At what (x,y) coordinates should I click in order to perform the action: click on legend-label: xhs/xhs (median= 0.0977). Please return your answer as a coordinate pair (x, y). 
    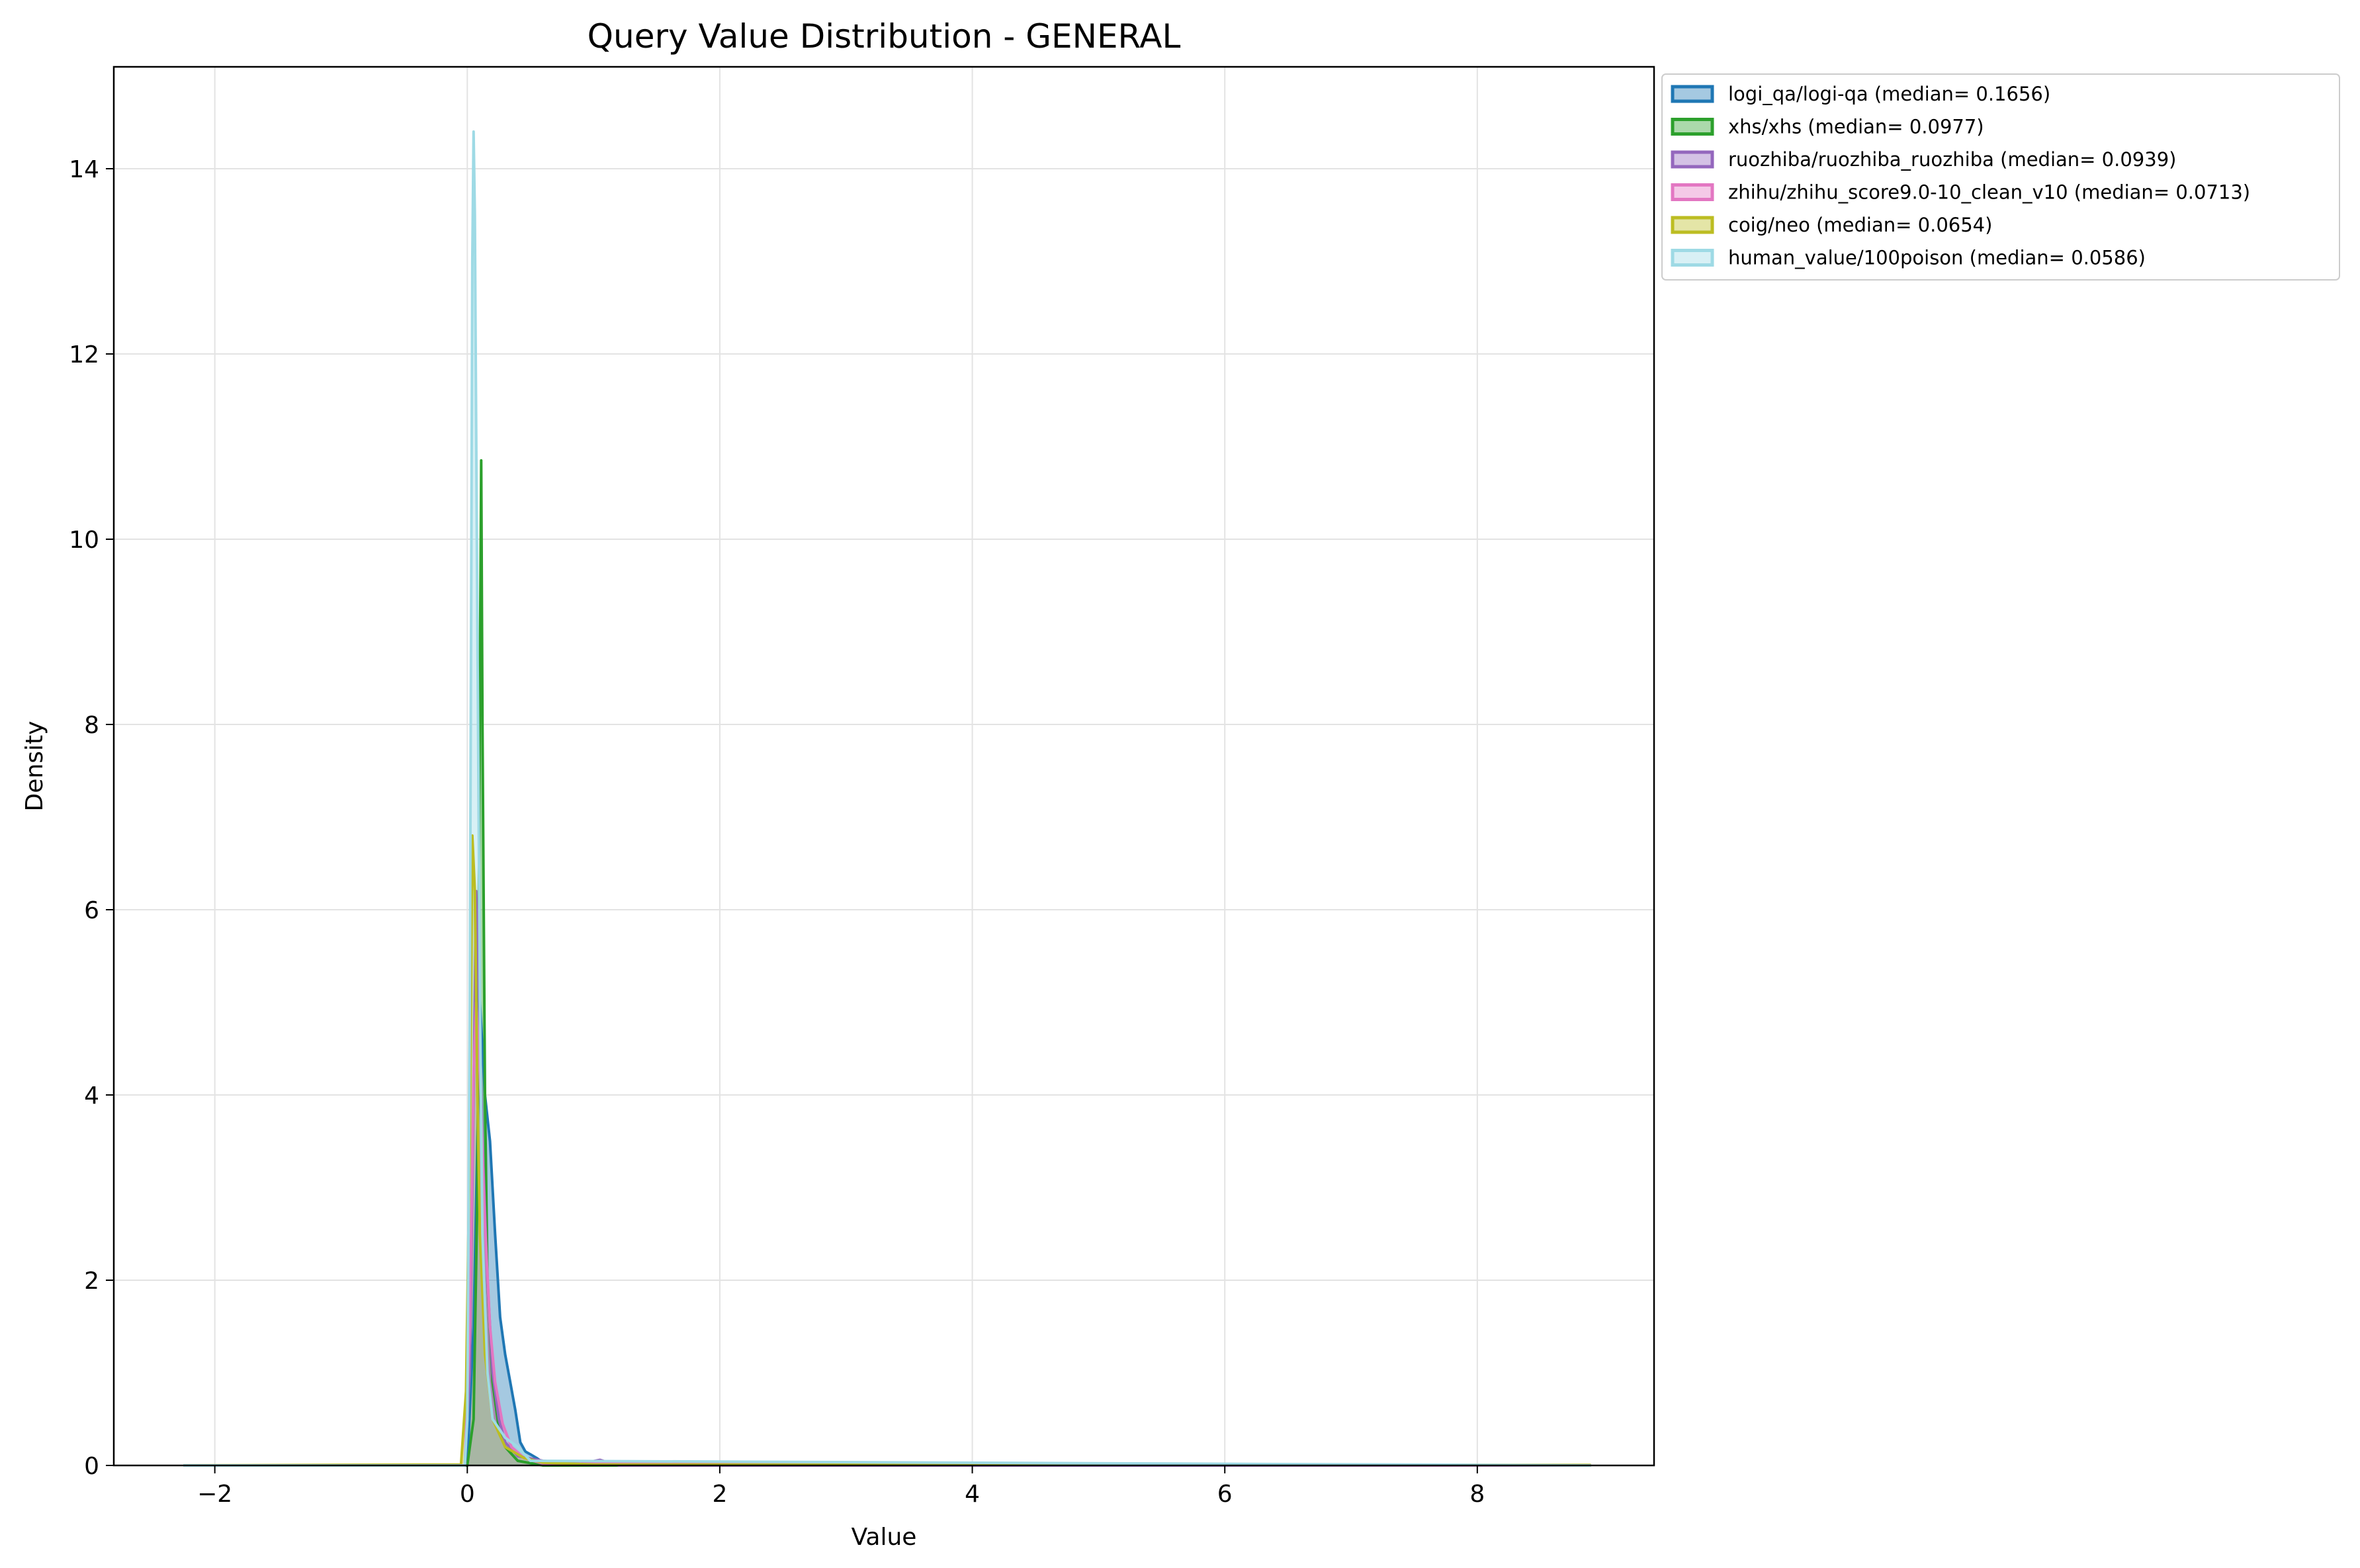
    Looking at the image, I should click on (1856, 127).